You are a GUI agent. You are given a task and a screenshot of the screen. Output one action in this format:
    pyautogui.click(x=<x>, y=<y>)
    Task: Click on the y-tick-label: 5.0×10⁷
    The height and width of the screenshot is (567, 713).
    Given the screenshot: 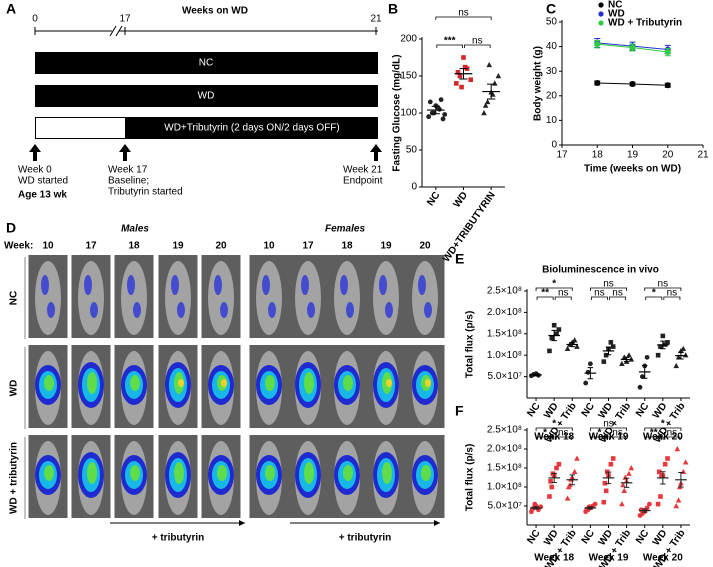 What is the action you would take?
    pyautogui.click(x=505, y=506)
    